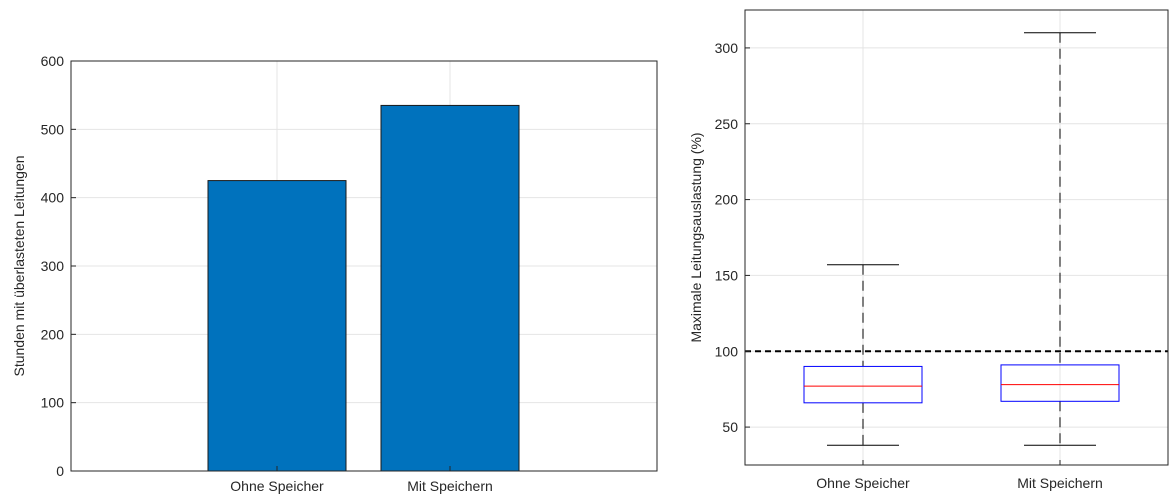  Describe the element at coordinates (696, 237) in the screenshot. I see `y-axis-label: Maximale Leitungsauslastung (%)` at that location.